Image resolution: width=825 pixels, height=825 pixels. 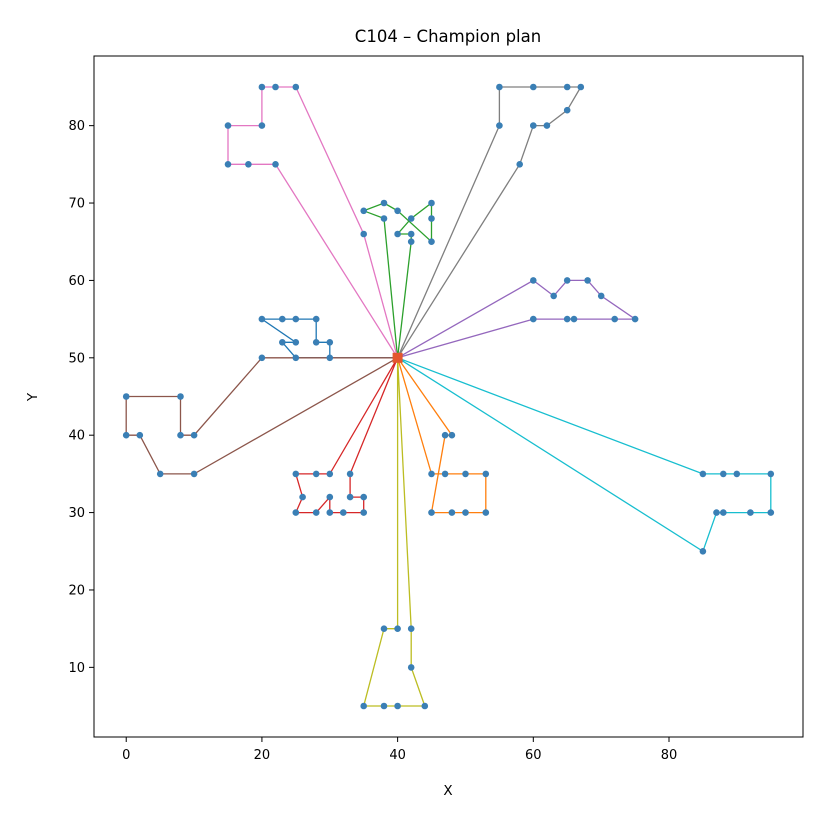 I want to click on y-tick-label: 30, so click(x=76, y=513).